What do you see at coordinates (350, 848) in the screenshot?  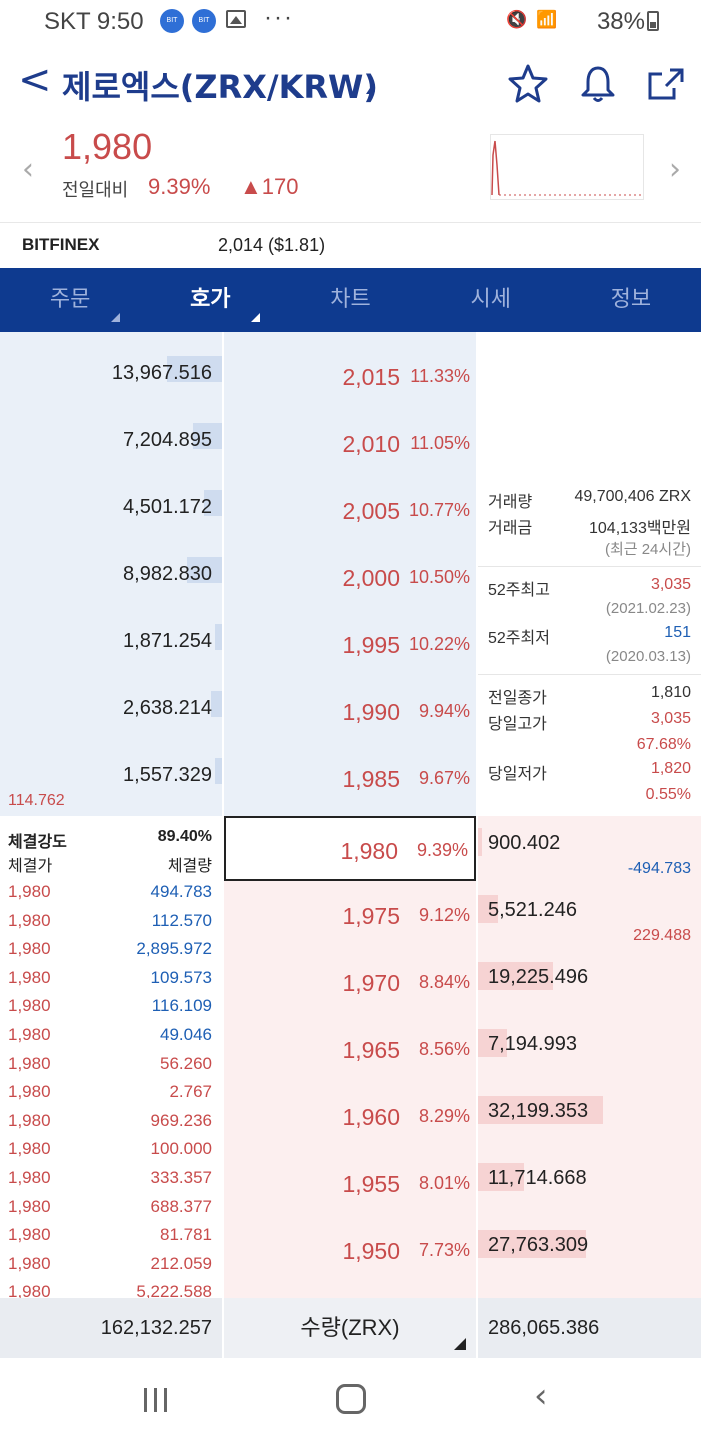 I see `current-price-cell: 1,980 9.39%` at bounding box center [350, 848].